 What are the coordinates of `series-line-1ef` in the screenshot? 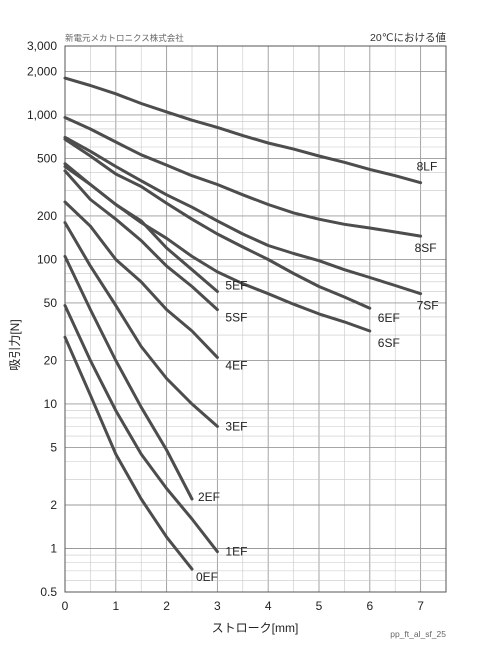 It's located at (141, 429).